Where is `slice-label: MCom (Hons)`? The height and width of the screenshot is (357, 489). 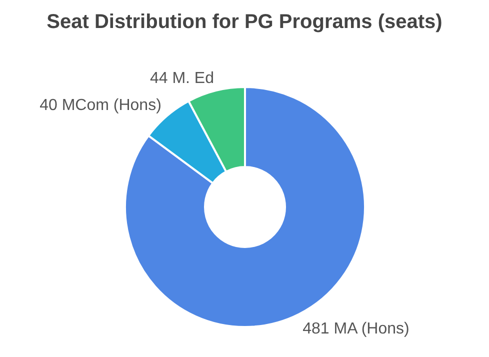 slice-label: MCom (Hons) is located at coordinates (112, 105).